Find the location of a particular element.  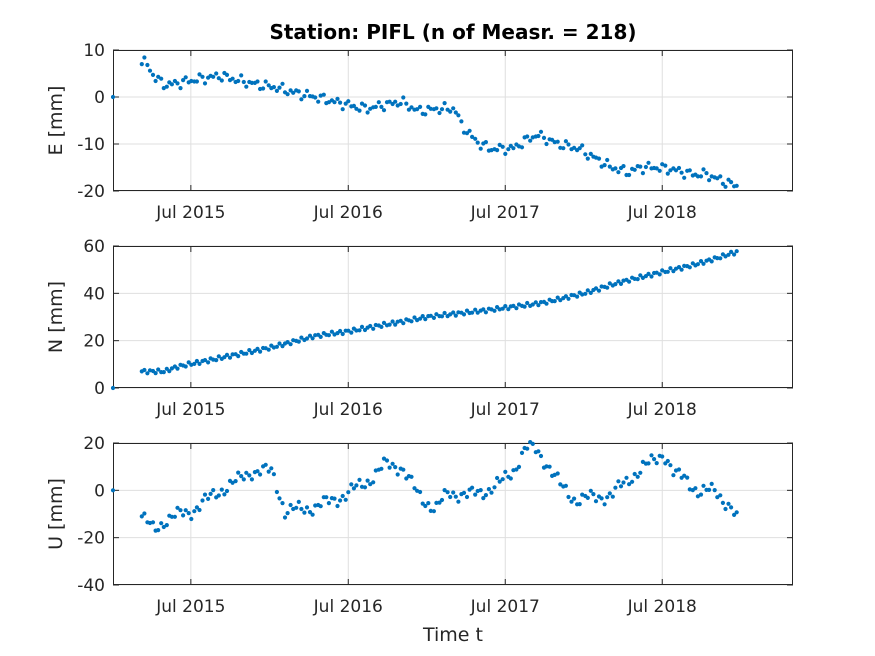

y-tick-label: -10 is located at coordinates (91, 145).